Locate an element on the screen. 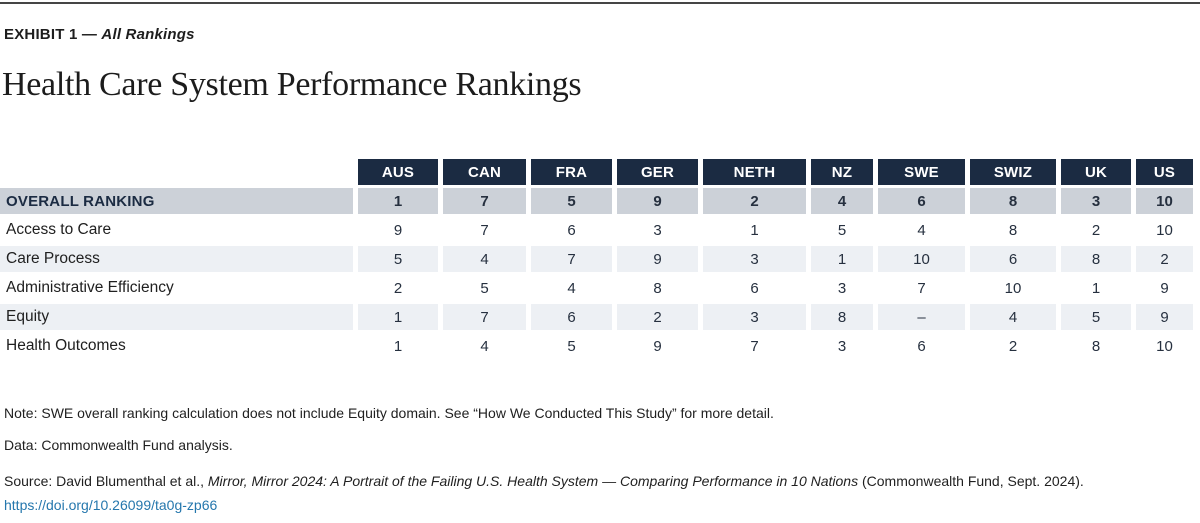 This screenshot has height=523, width=1200. row-label-access-to-care: Access to Care is located at coordinates (59, 229).